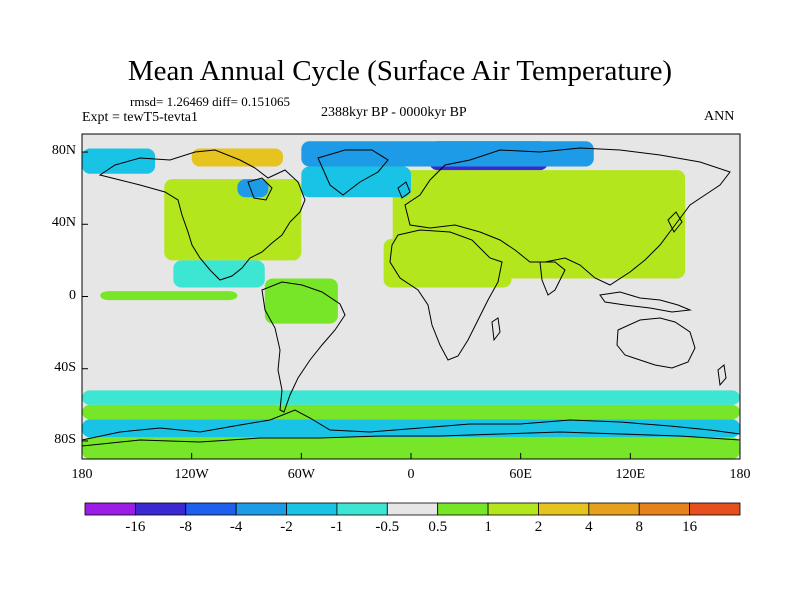 The image size is (800, 600). I want to click on region-antarctica-interior, so click(411, 448).